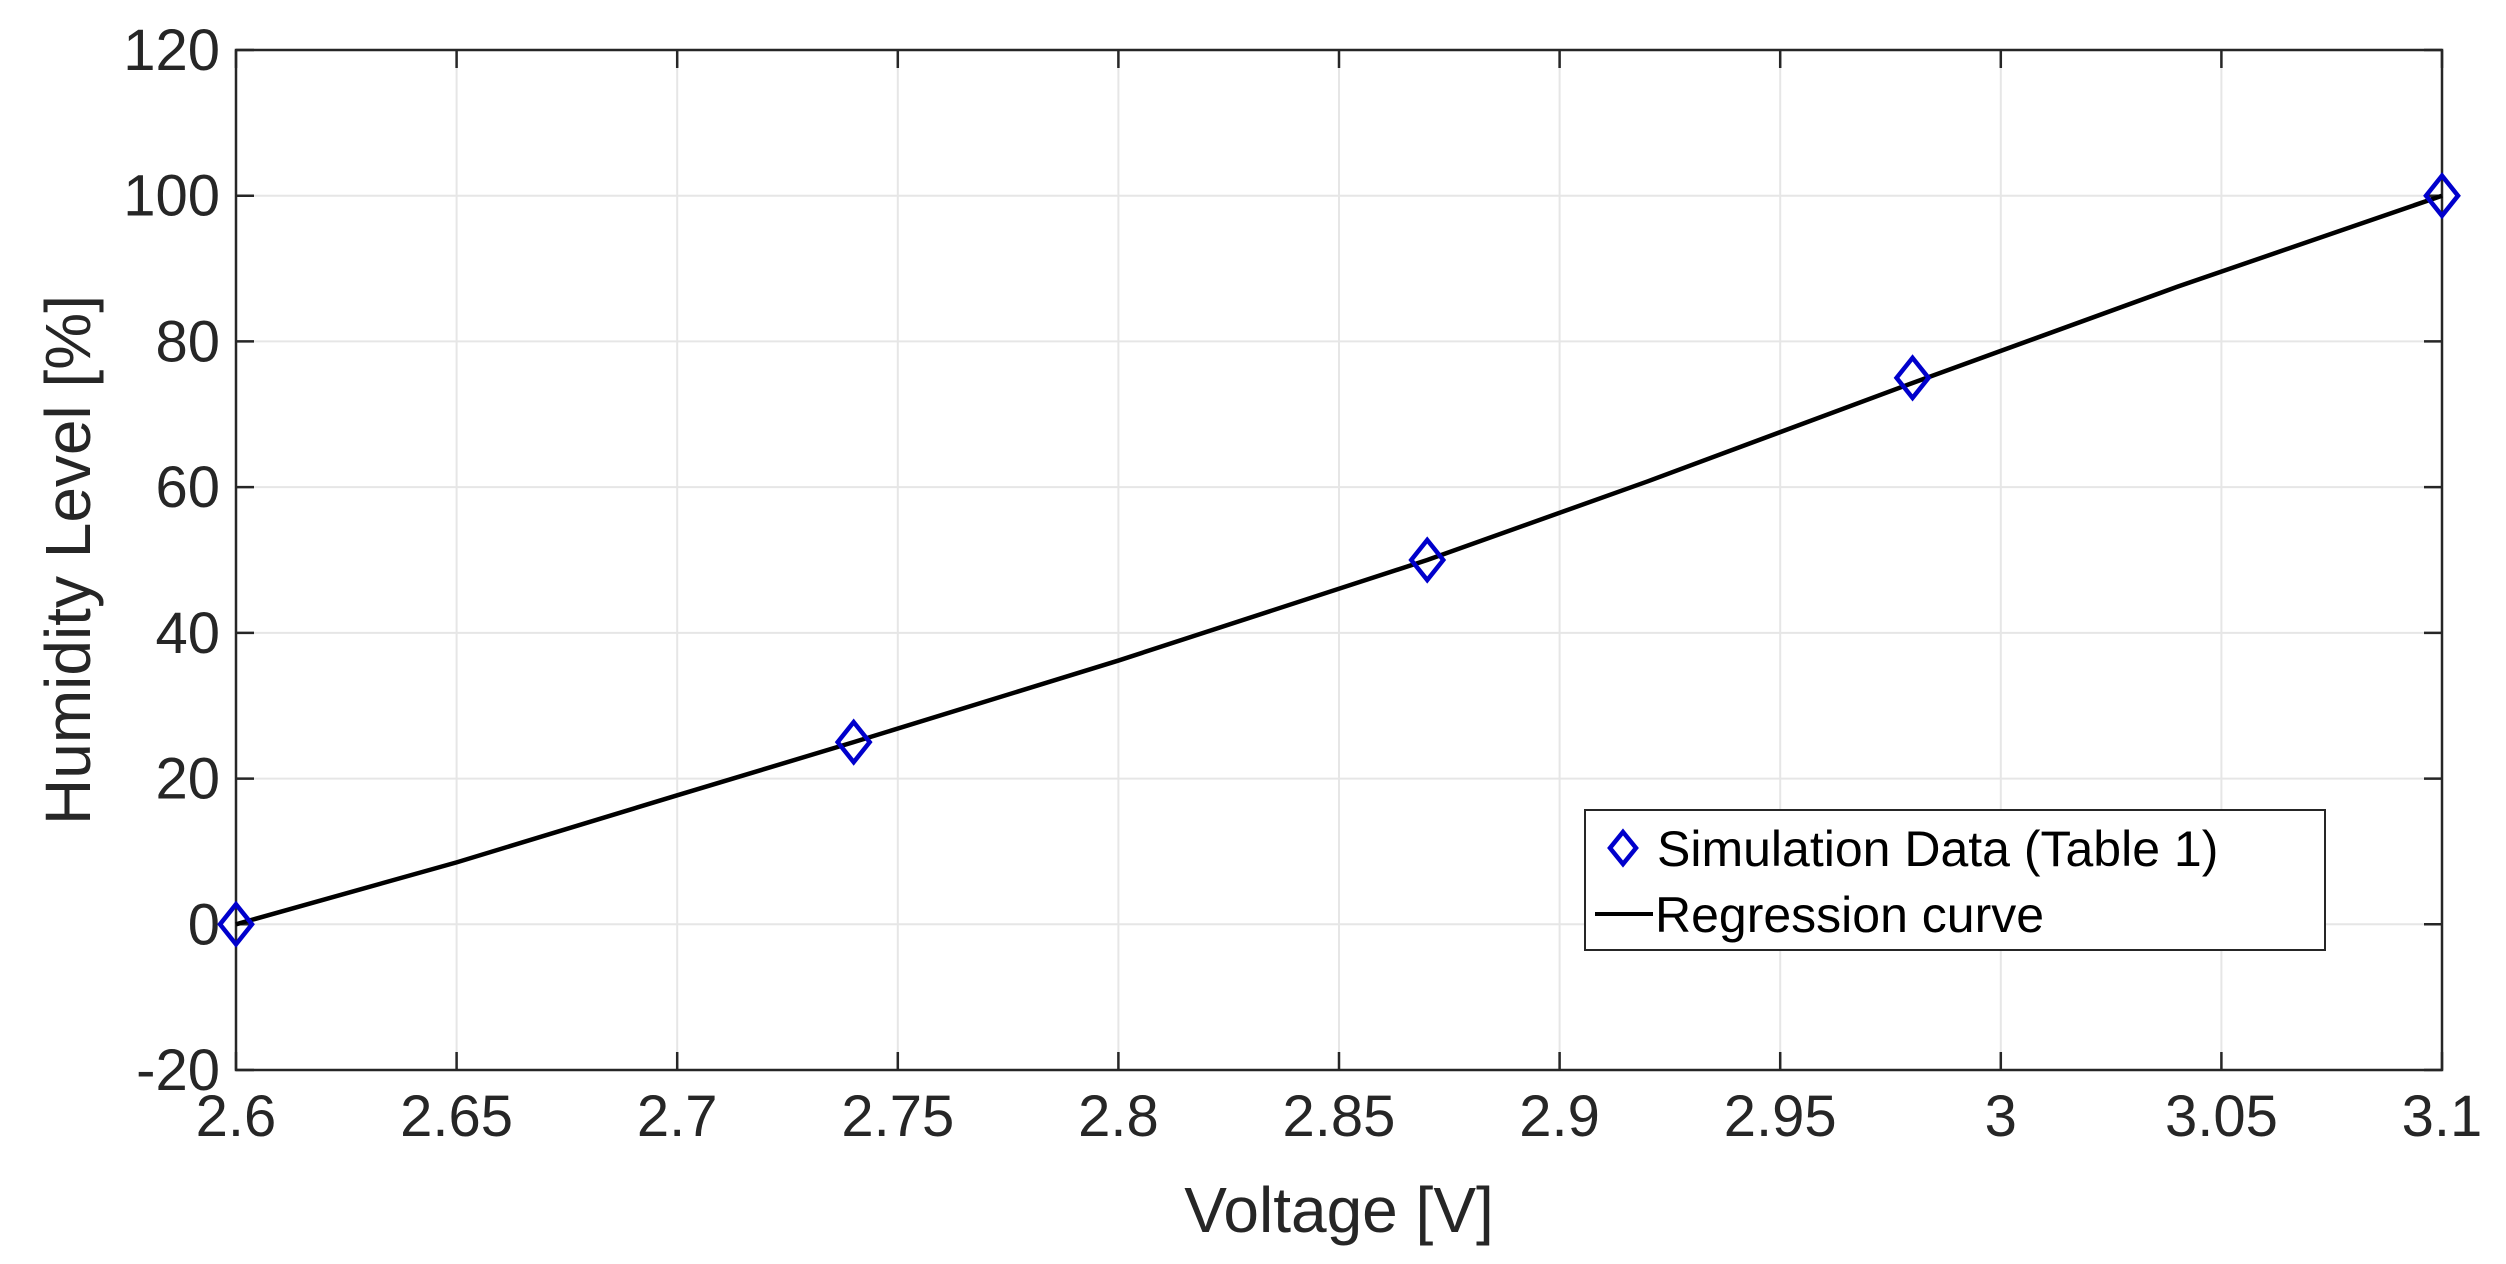 The image size is (2506, 1264). What do you see at coordinates (171, 50) in the screenshot?
I see `y-tick-label: 120` at bounding box center [171, 50].